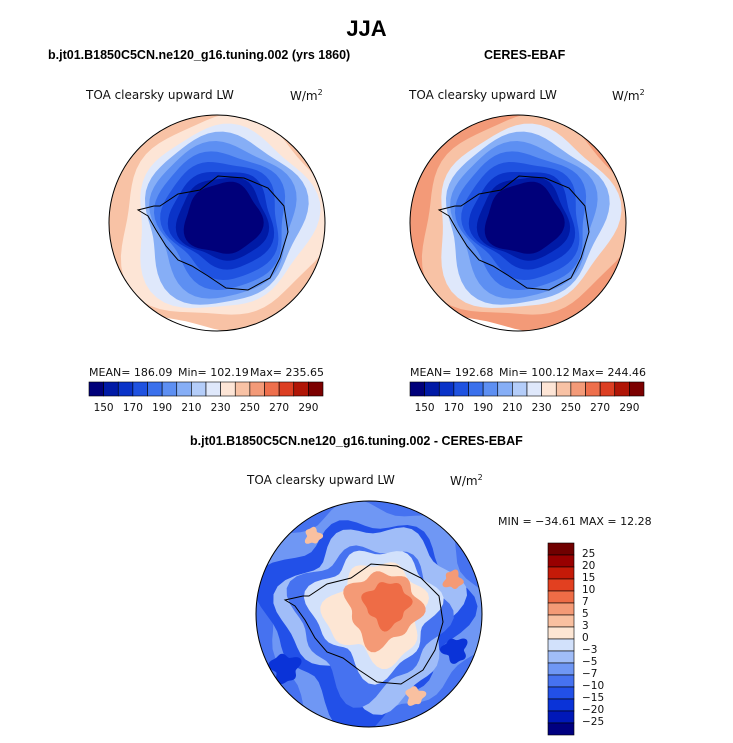  What do you see at coordinates (306, 95) in the screenshot?
I see `panel1-units-label: W/m2` at bounding box center [306, 95].